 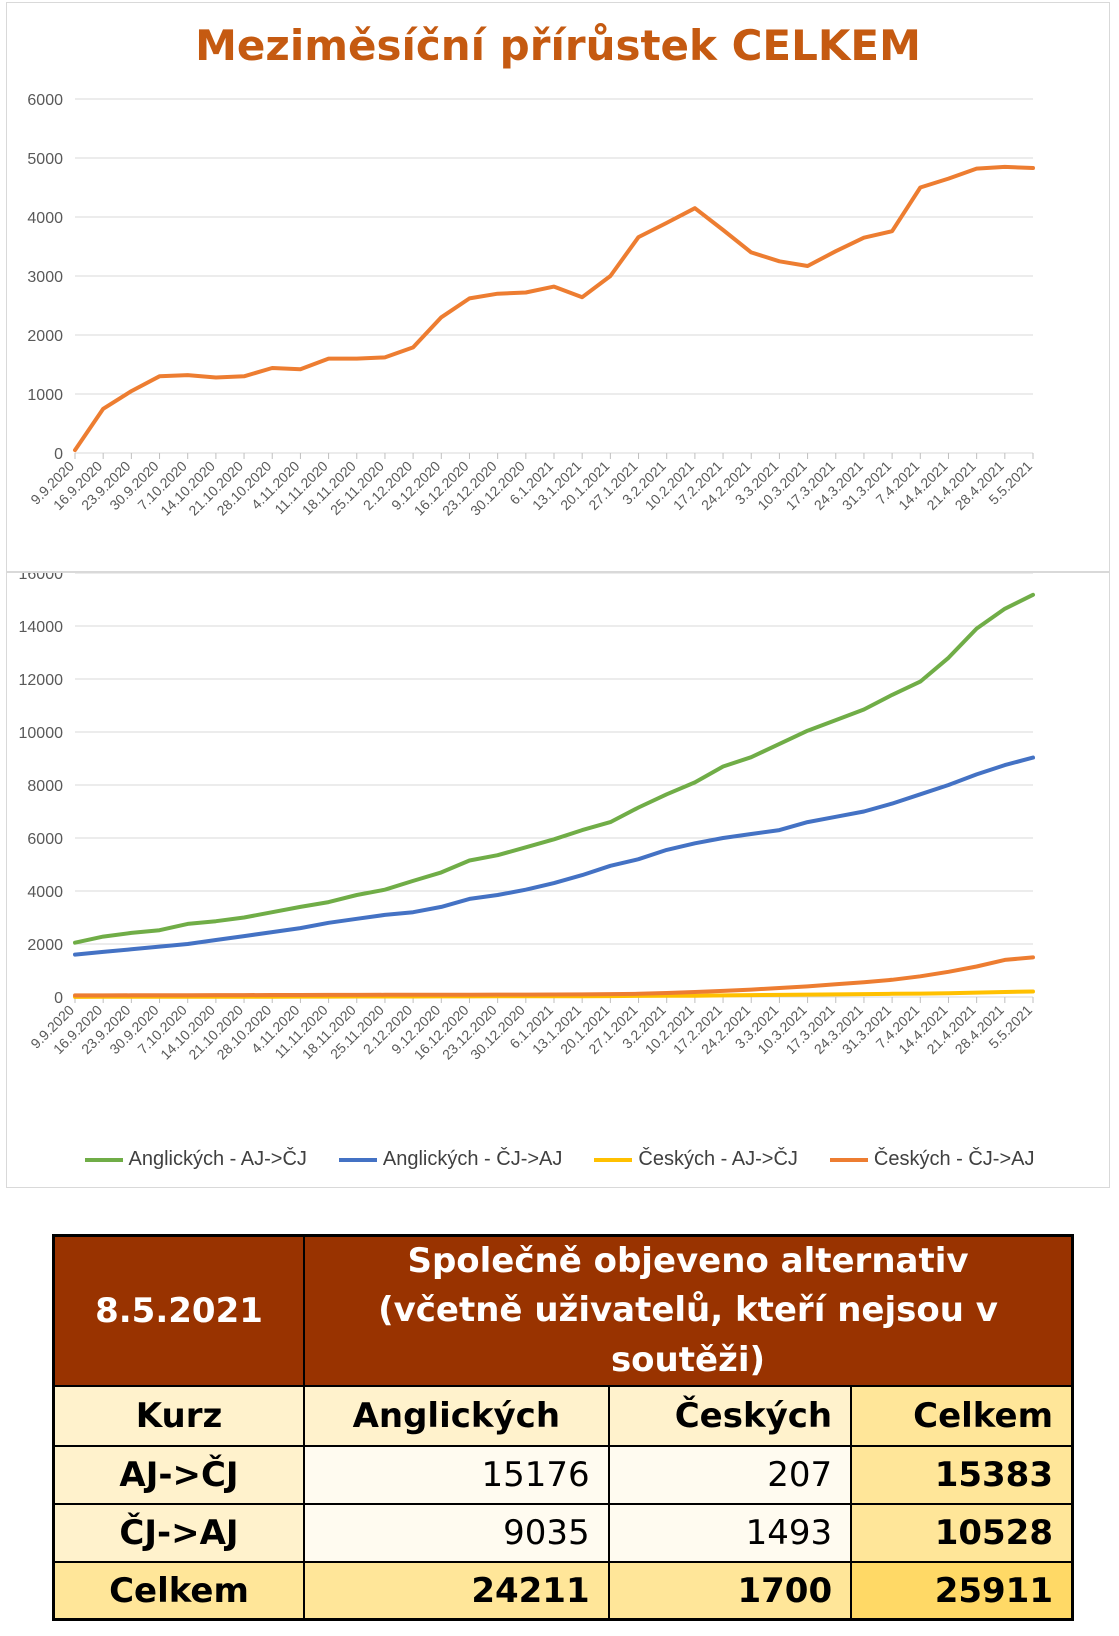 What do you see at coordinates (730, 1590) in the screenshot?
I see `cell-cz: 1700` at bounding box center [730, 1590].